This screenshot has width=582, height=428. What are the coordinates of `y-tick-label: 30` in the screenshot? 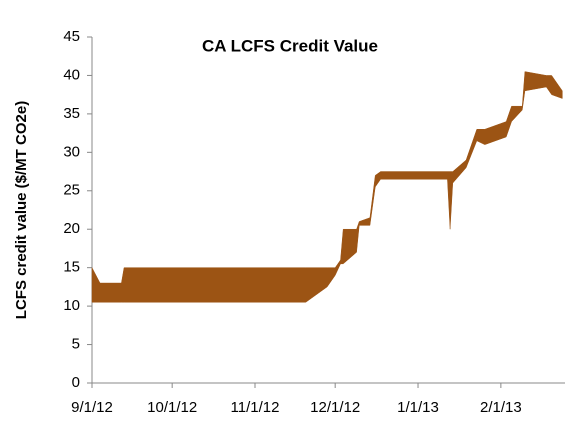 It's located at (71, 151).